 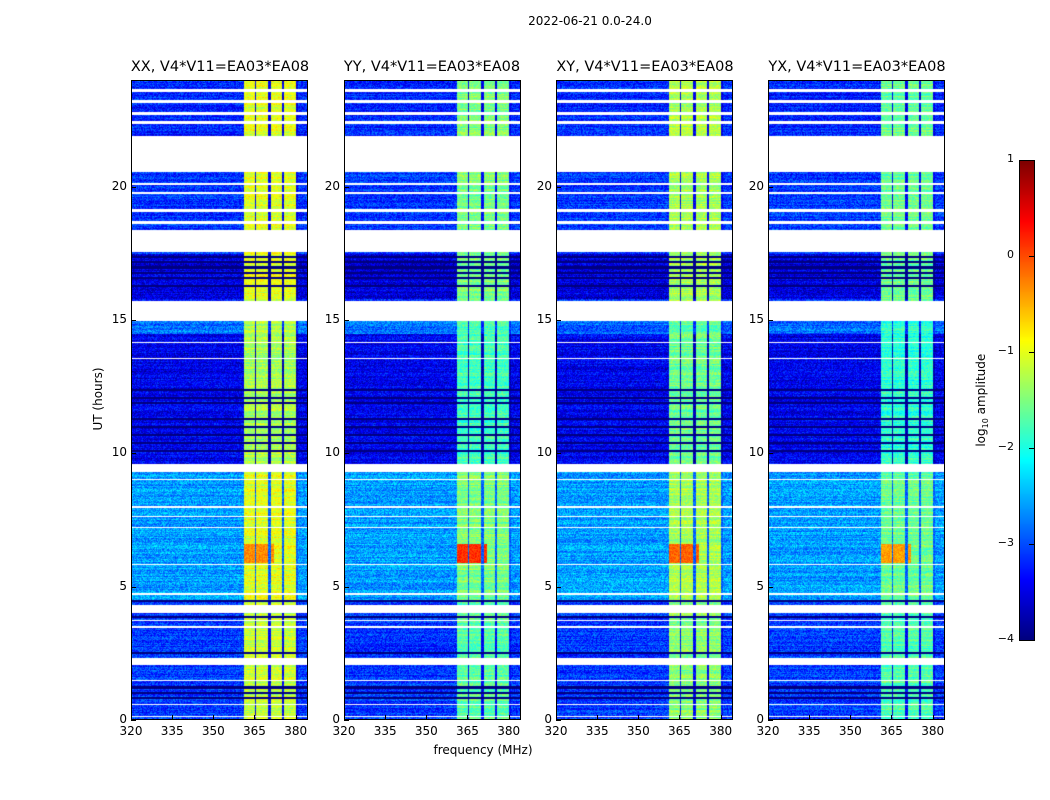 What do you see at coordinates (986, 423) in the screenshot?
I see `colorbar-label-base: 10` at bounding box center [986, 423].